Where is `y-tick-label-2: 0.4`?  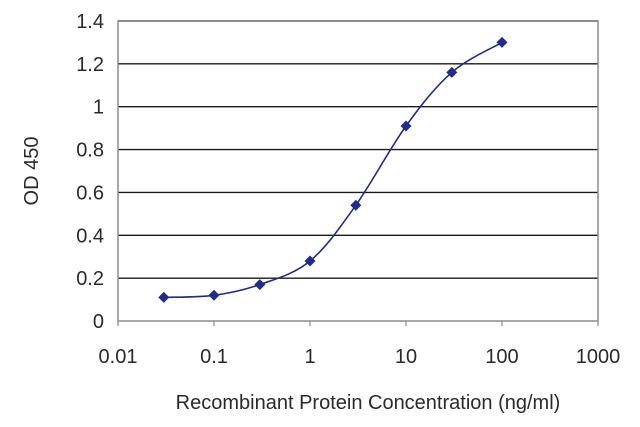
y-tick-label-2: 0.4 is located at coordinates (90, 236).